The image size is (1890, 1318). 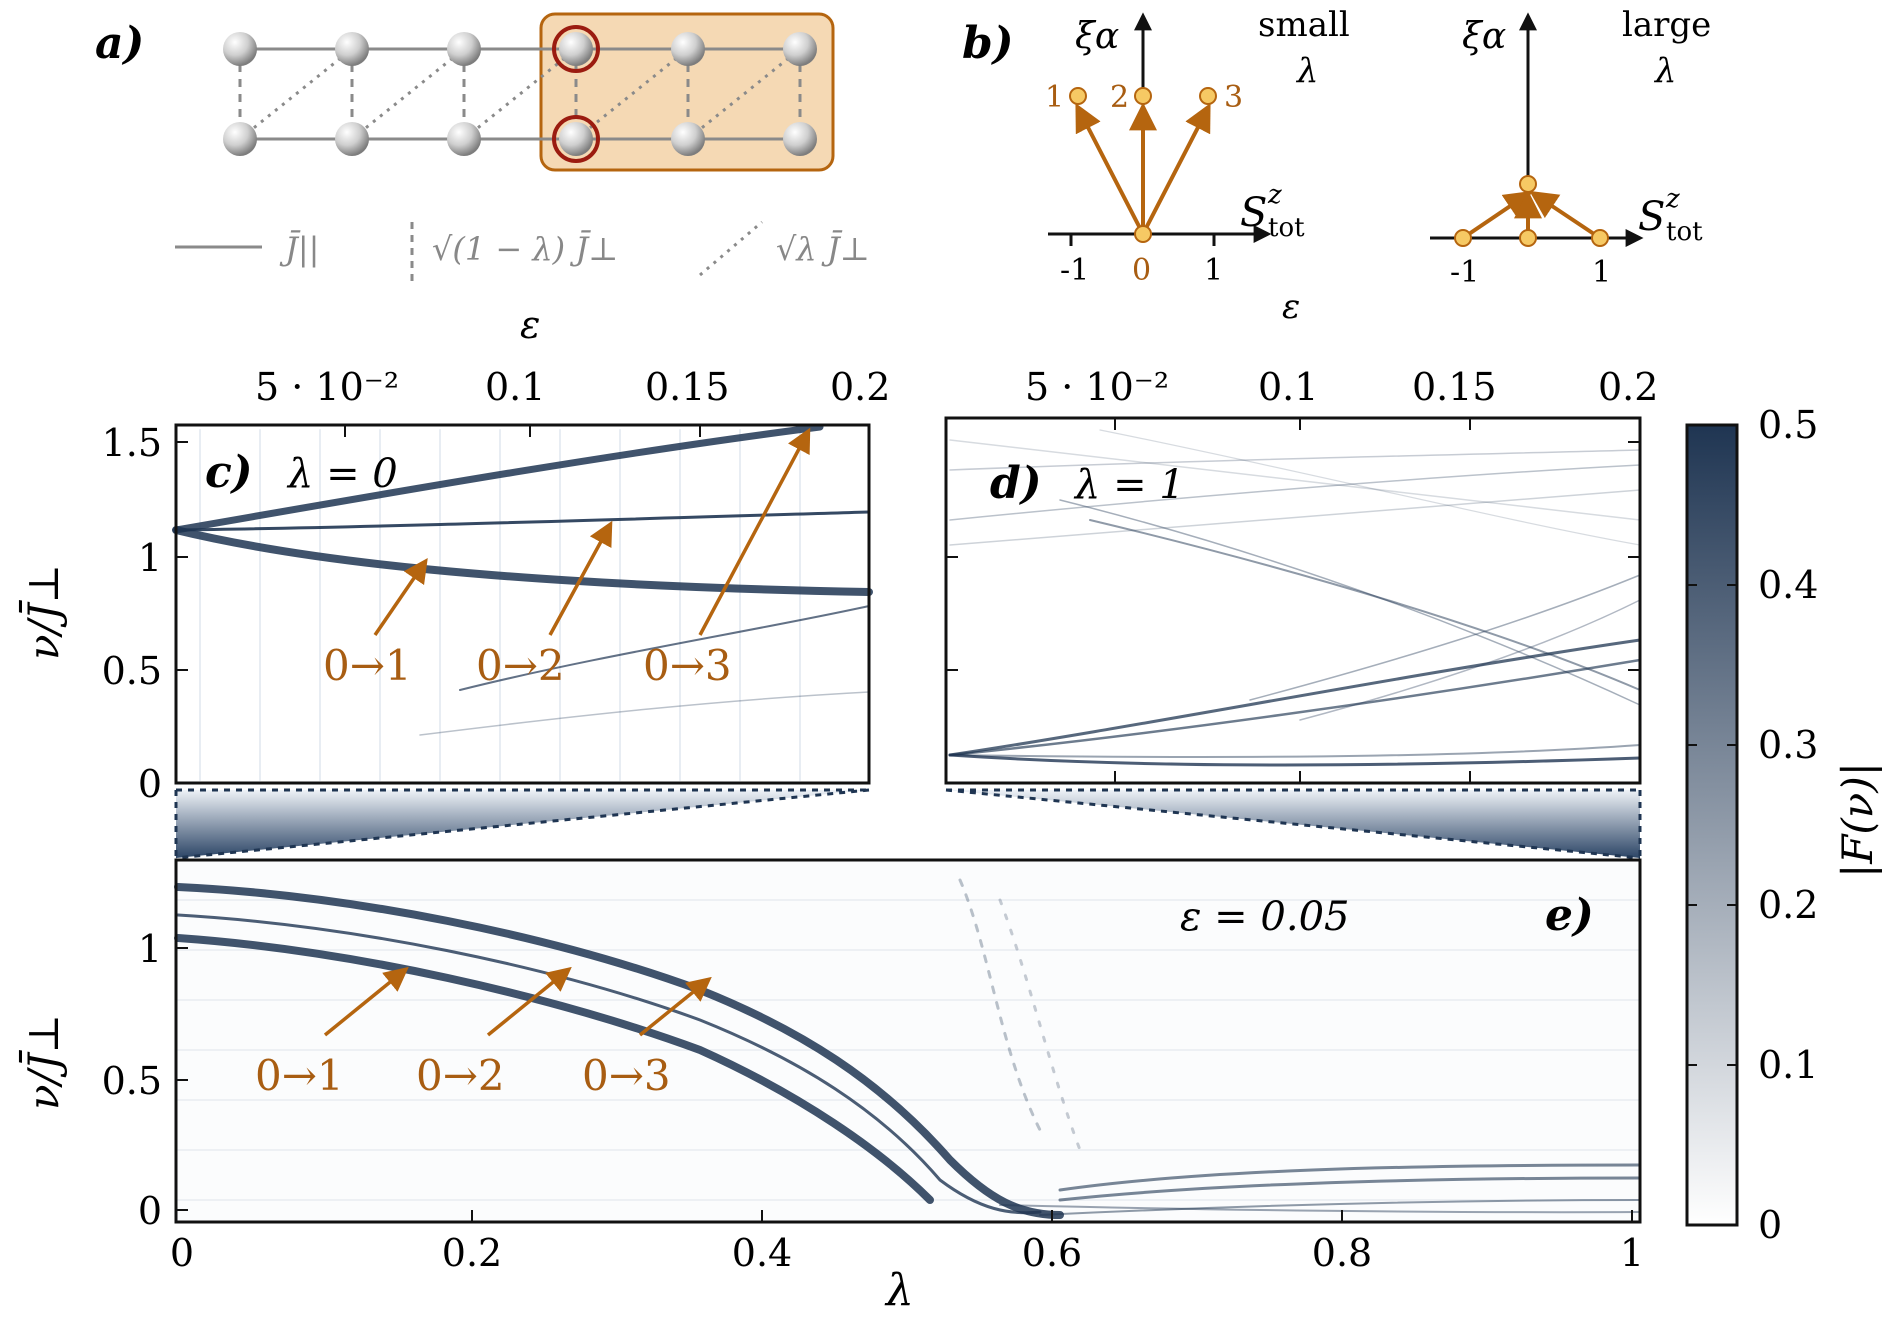 I want to click on top-tick-d-0: 5 · 10⁻², so click(x=1097, y=387).